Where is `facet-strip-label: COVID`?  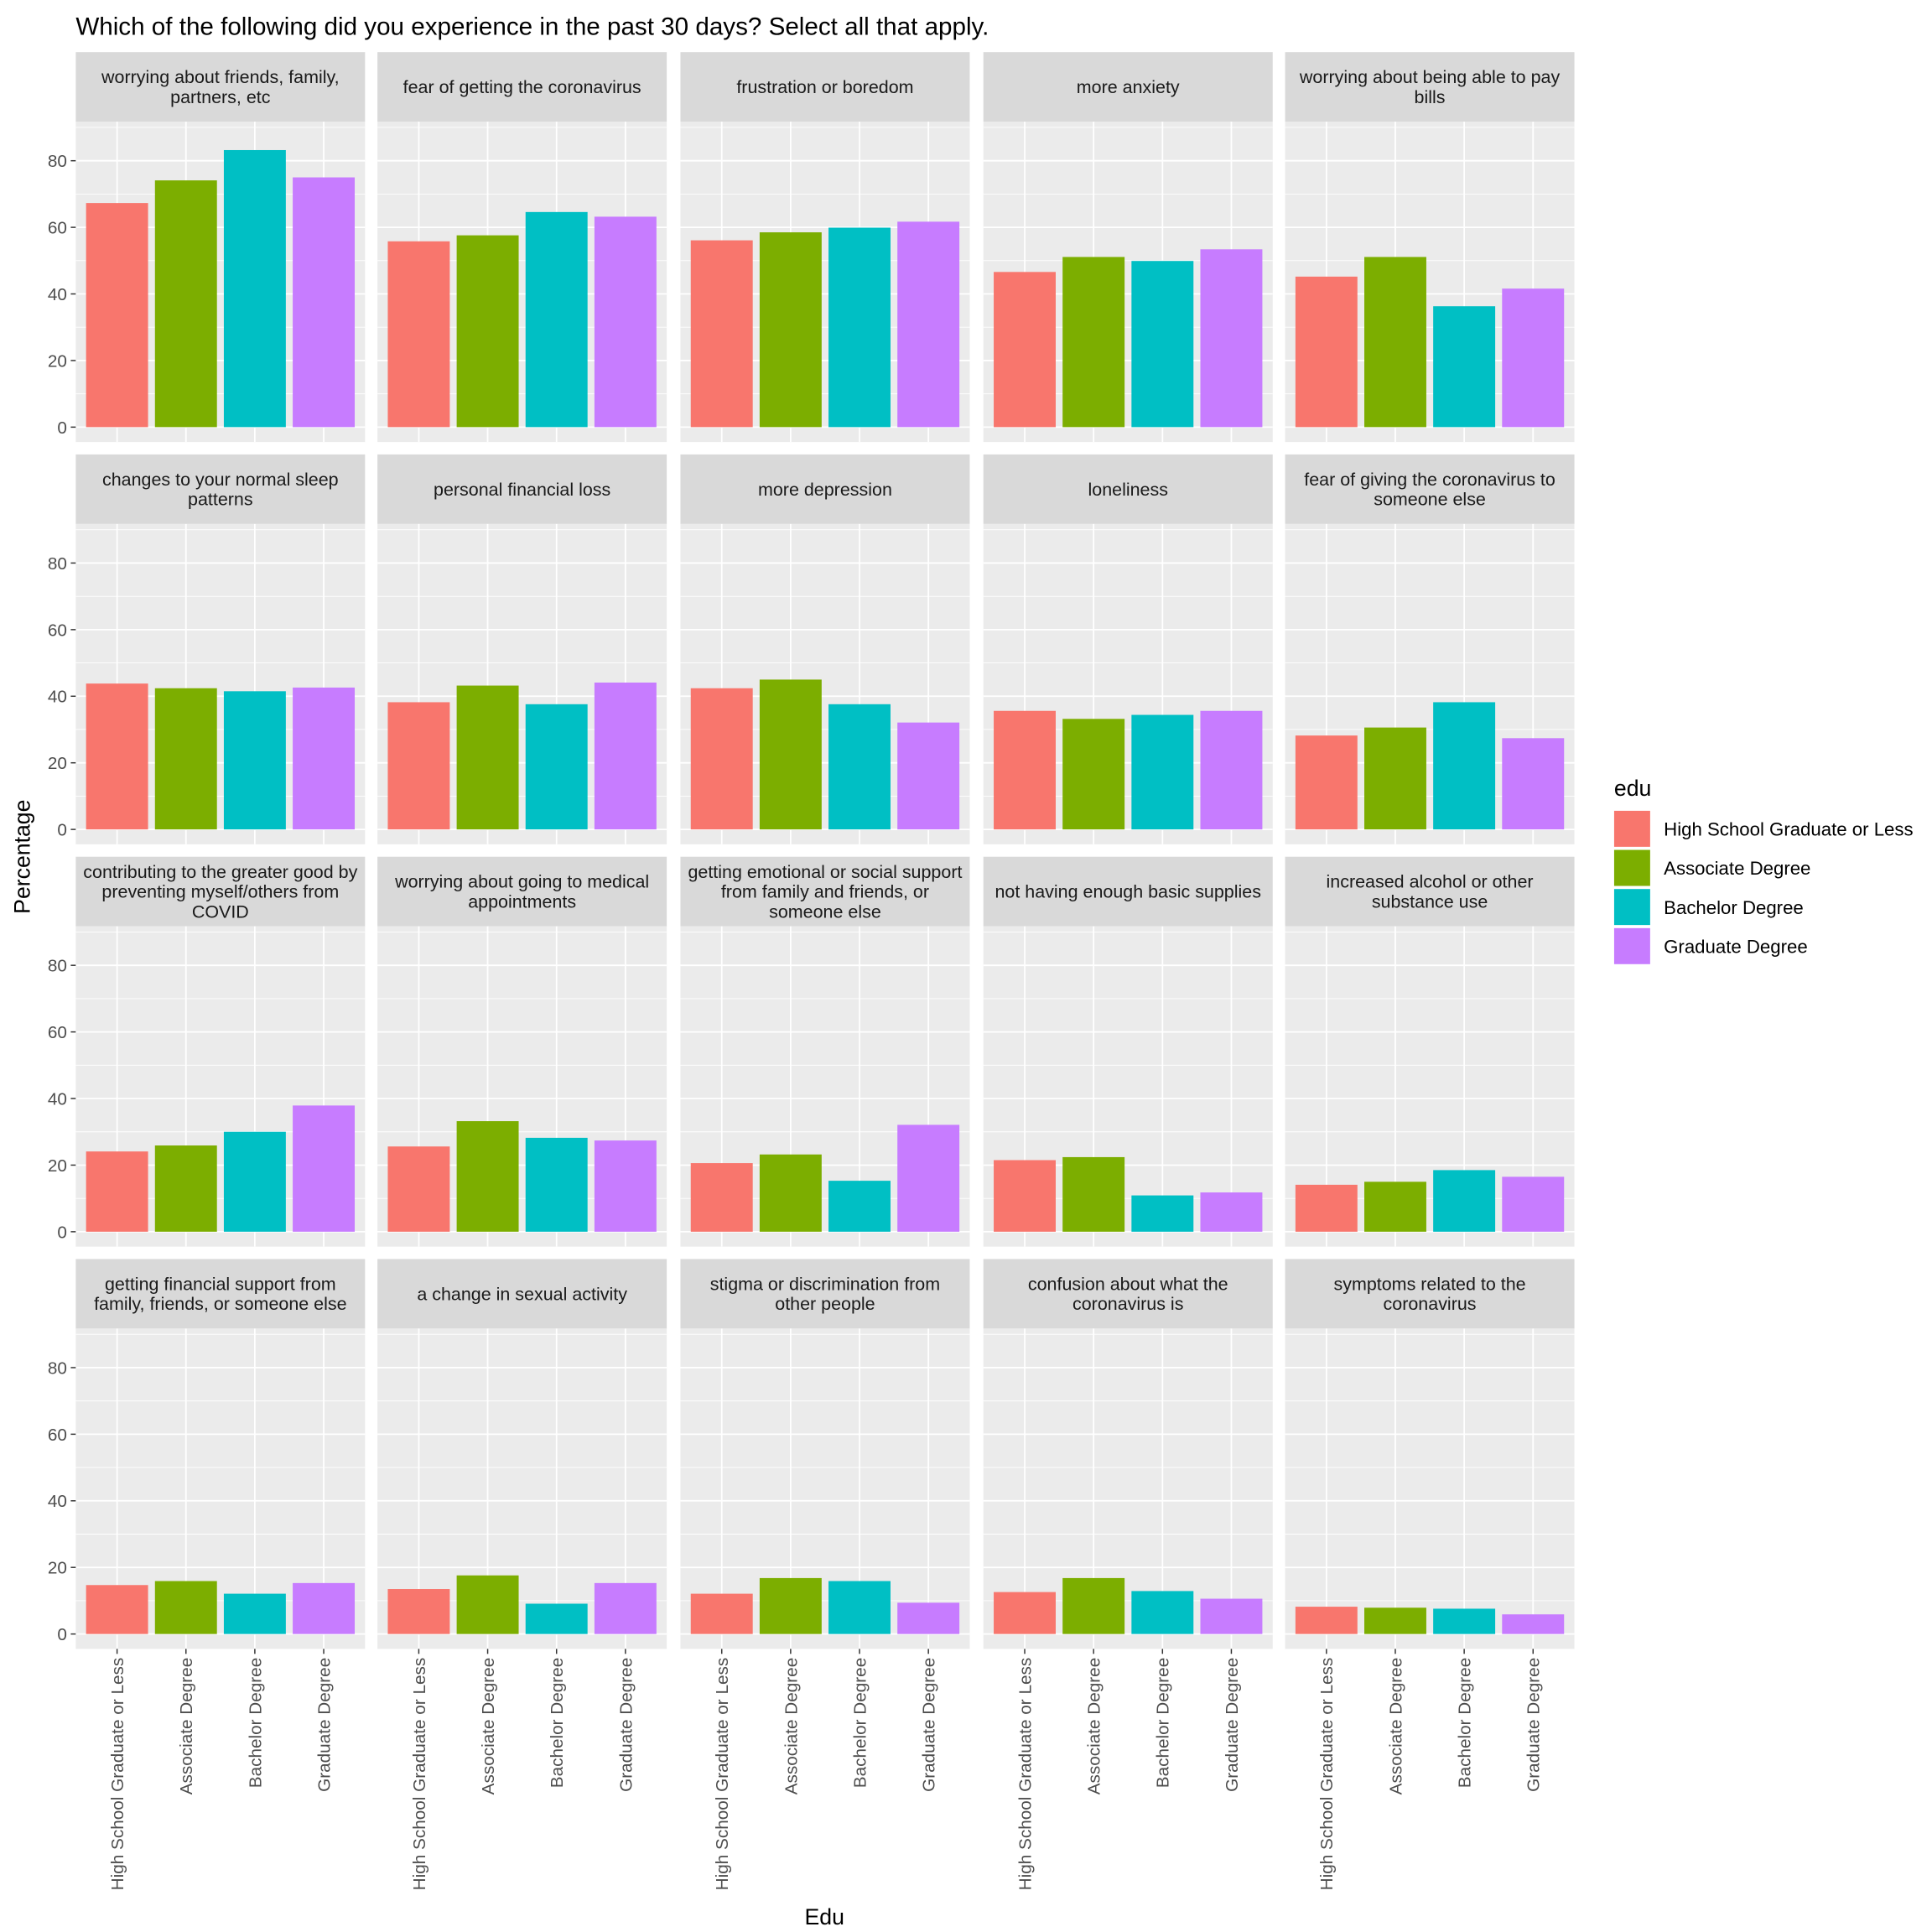
facet-strip-label: COVID is located at coordinates (220, 911).